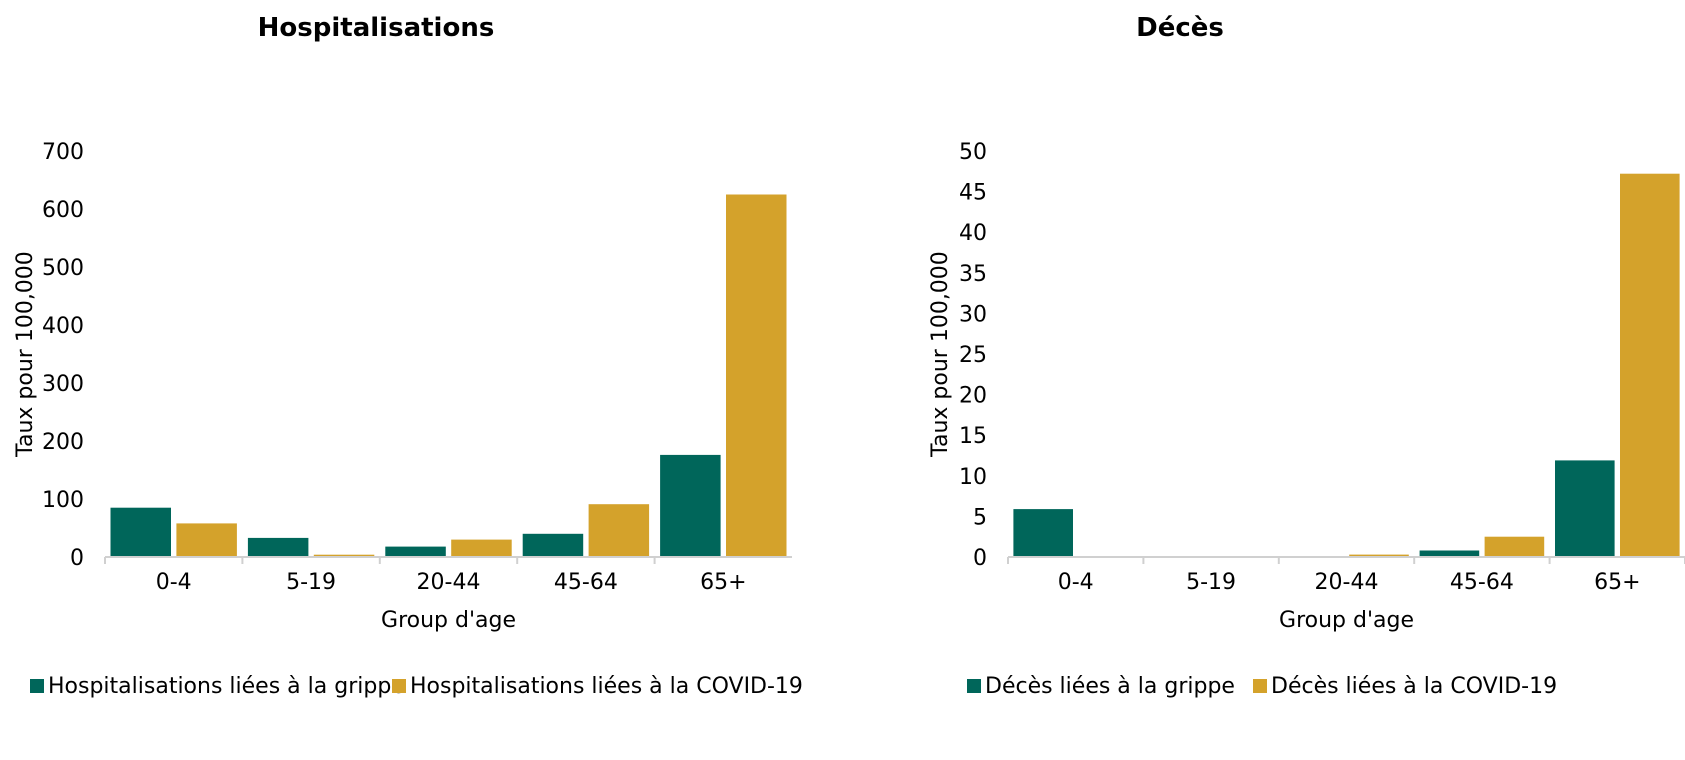  I want to click on y-tick-label: 25, so click(973, 355).